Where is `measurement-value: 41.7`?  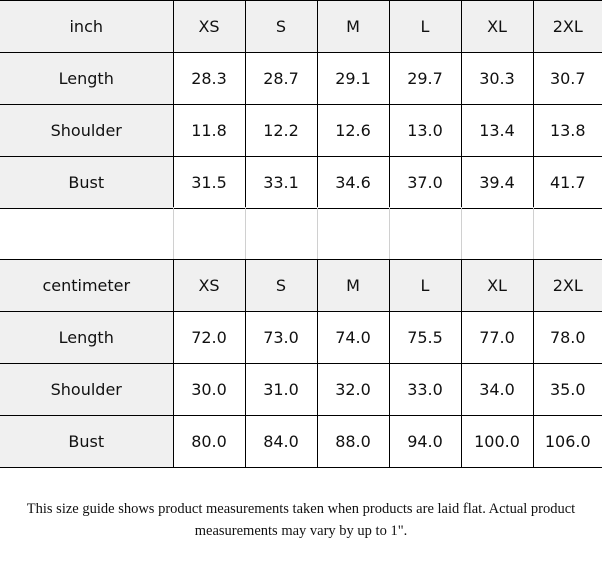 measurement-value: 41.7 is located at coordinates (567, 182).